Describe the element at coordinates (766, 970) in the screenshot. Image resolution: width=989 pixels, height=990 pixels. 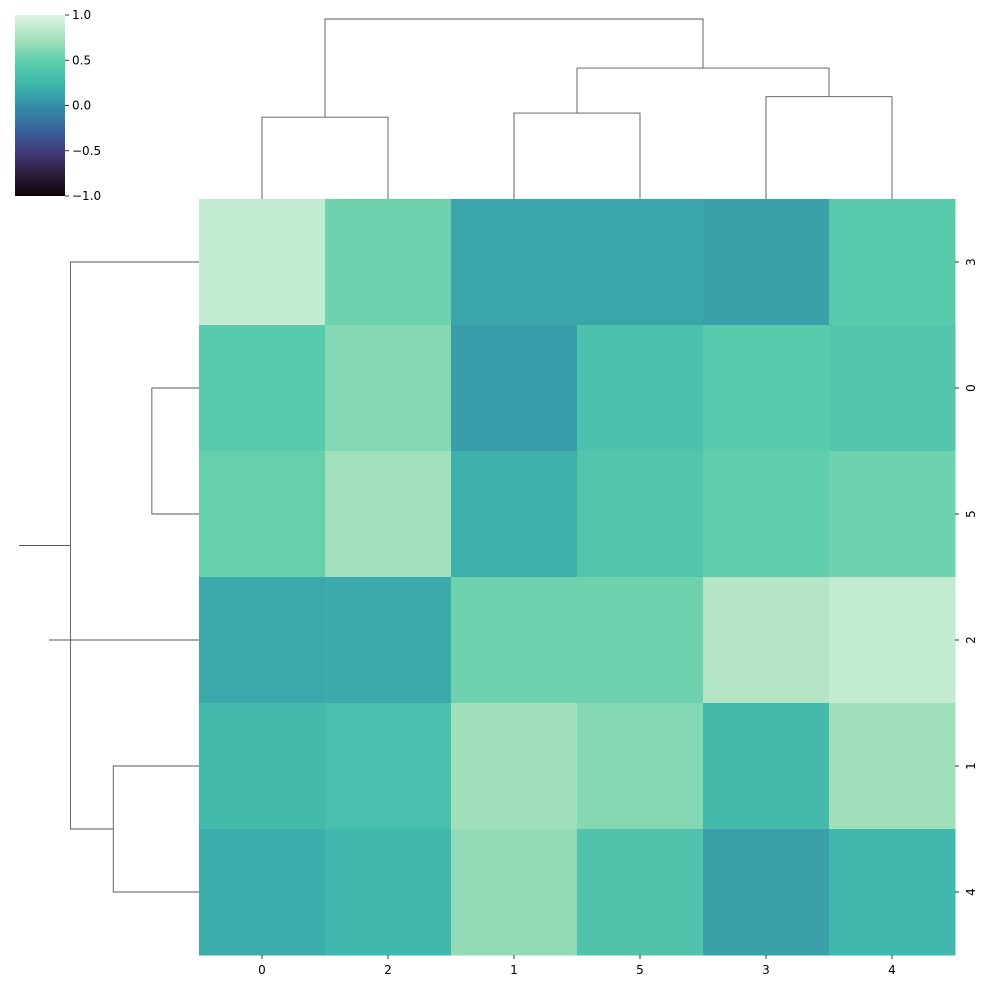
I see `x-tick-label: 3` at that location.